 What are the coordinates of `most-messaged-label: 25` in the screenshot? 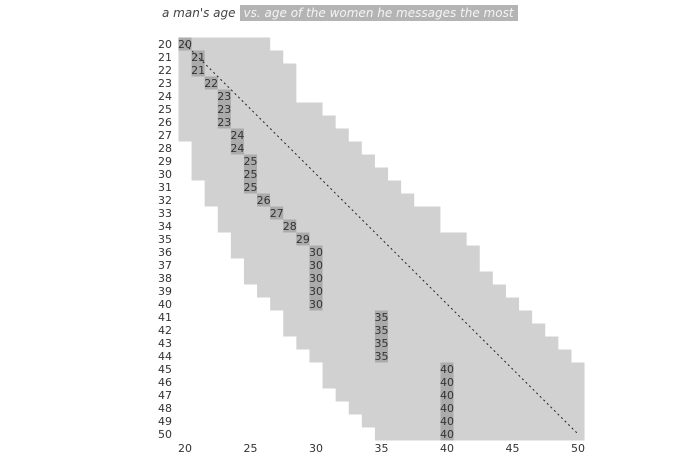 It's located at (251, 187).